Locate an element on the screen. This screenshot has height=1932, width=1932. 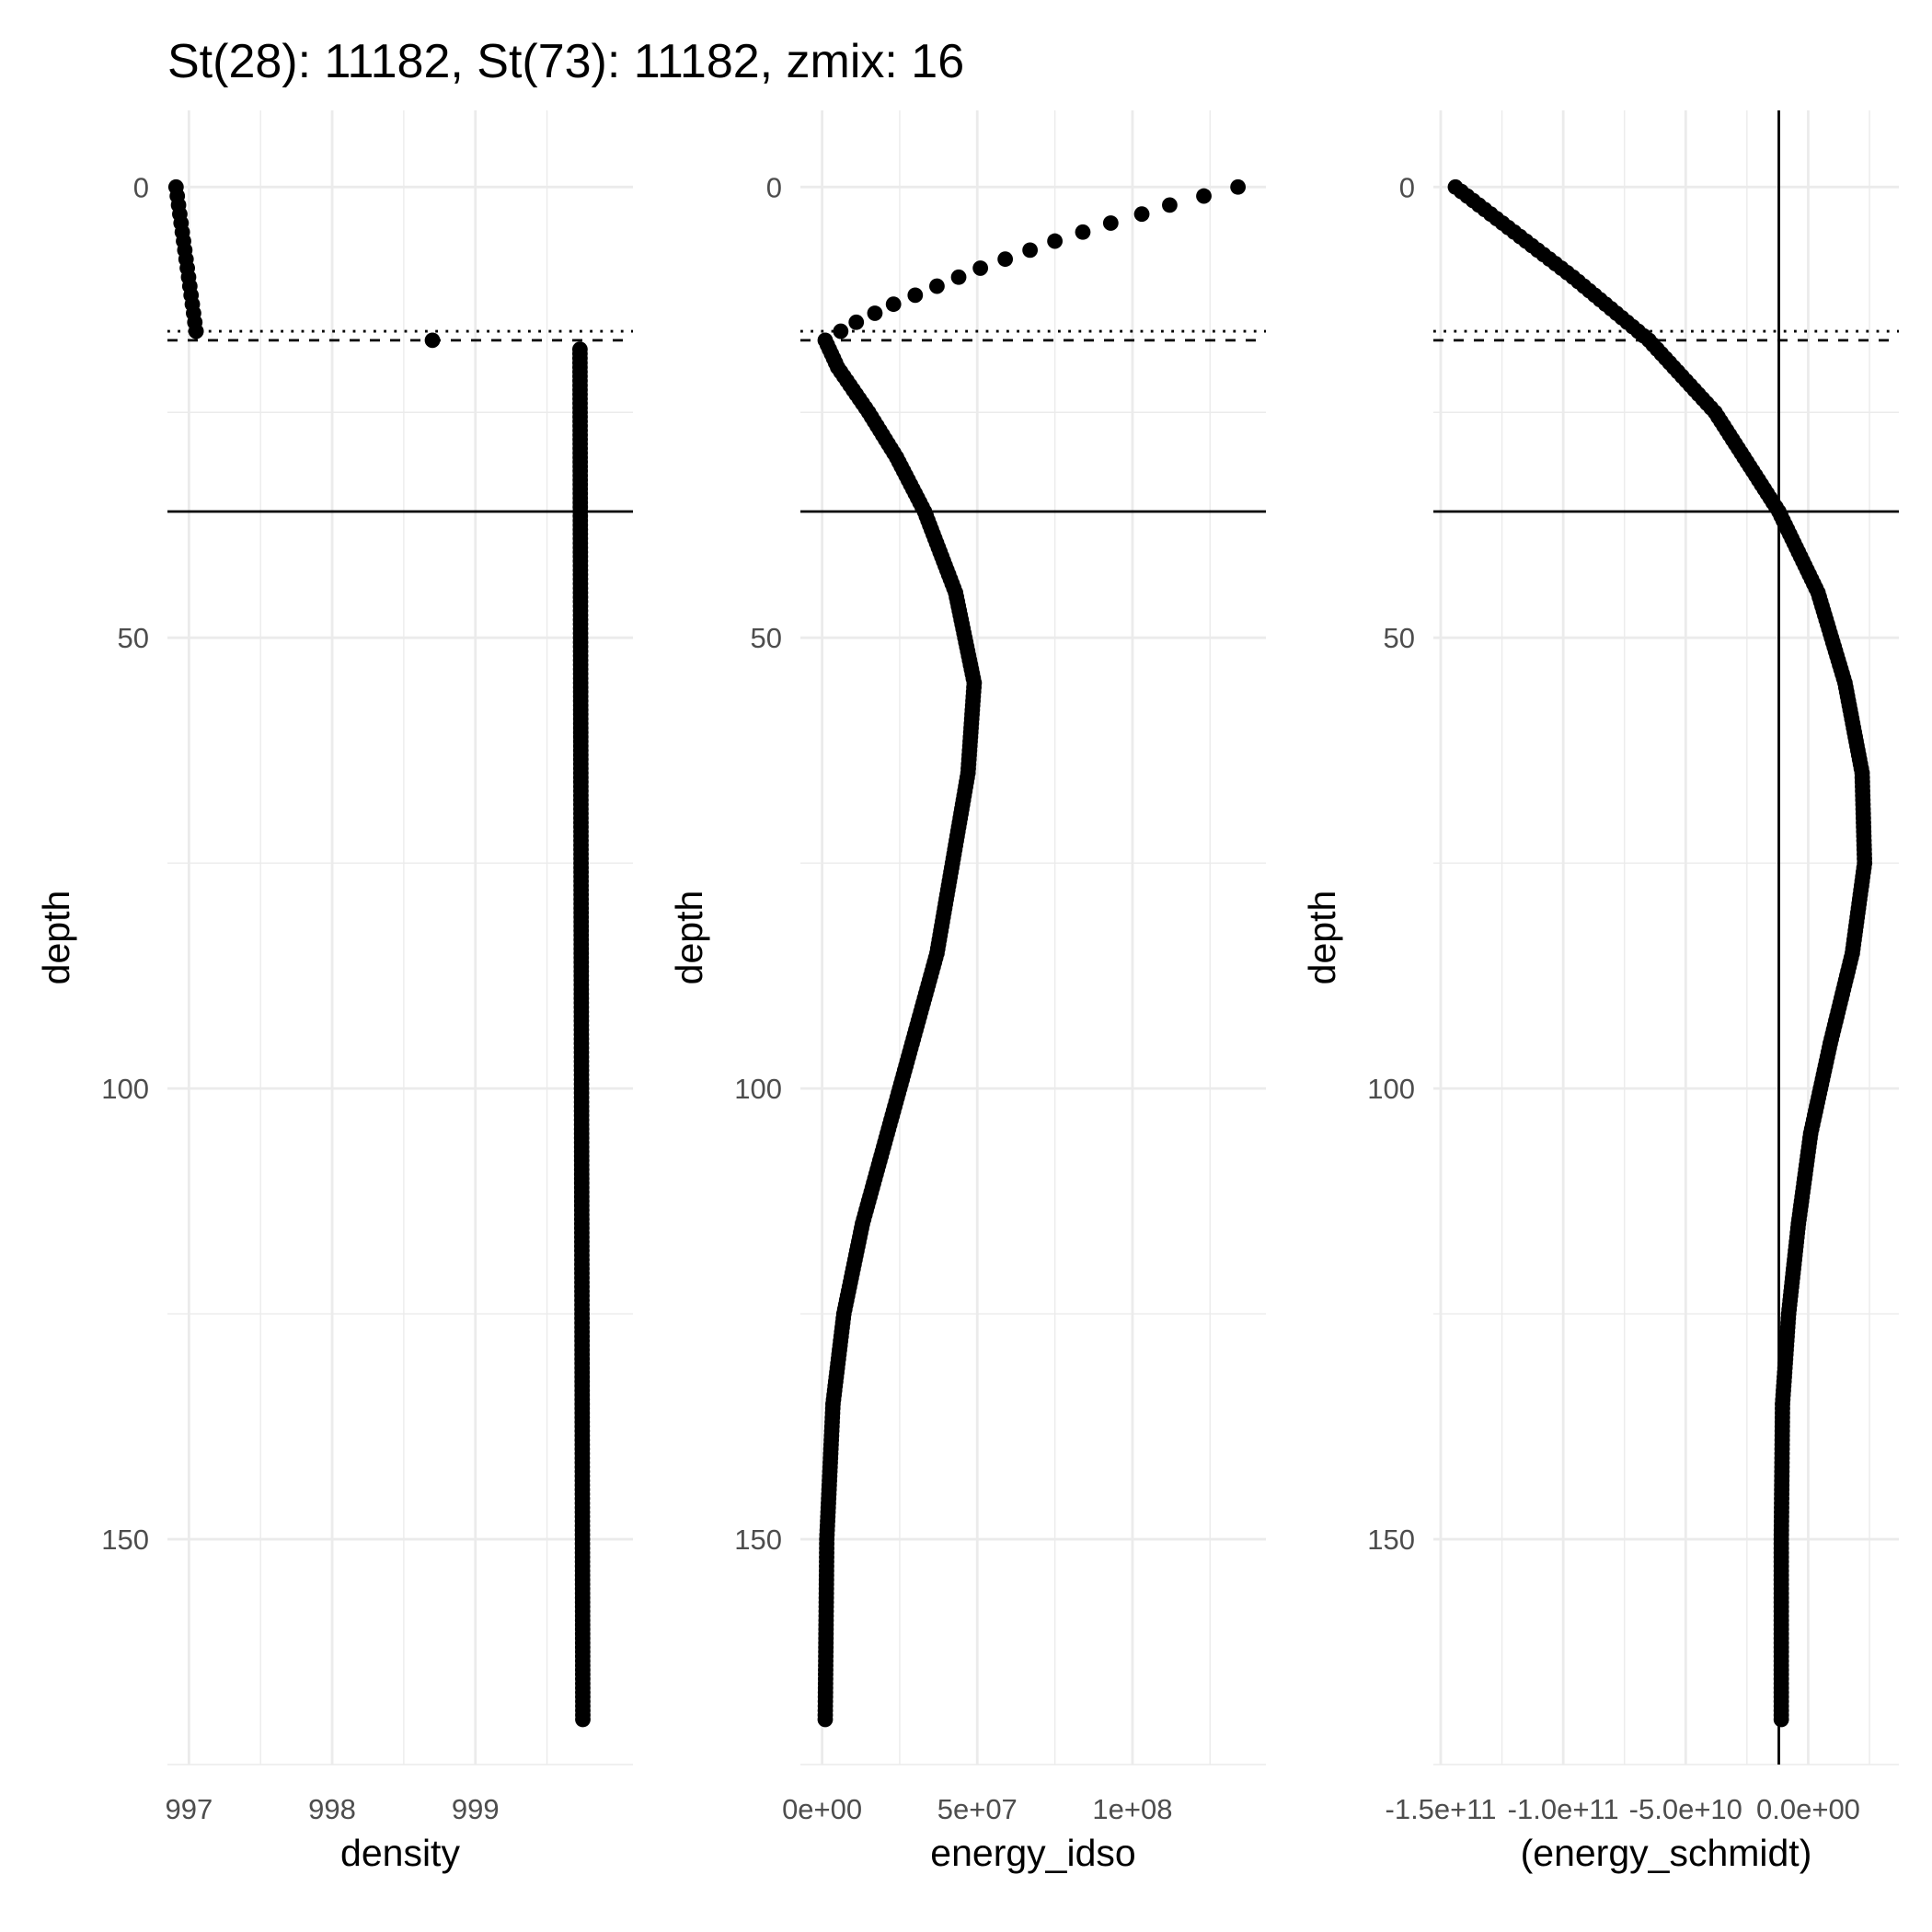
x-tick-label: 0.0e+00 is located at coordinates (1808, 1809).